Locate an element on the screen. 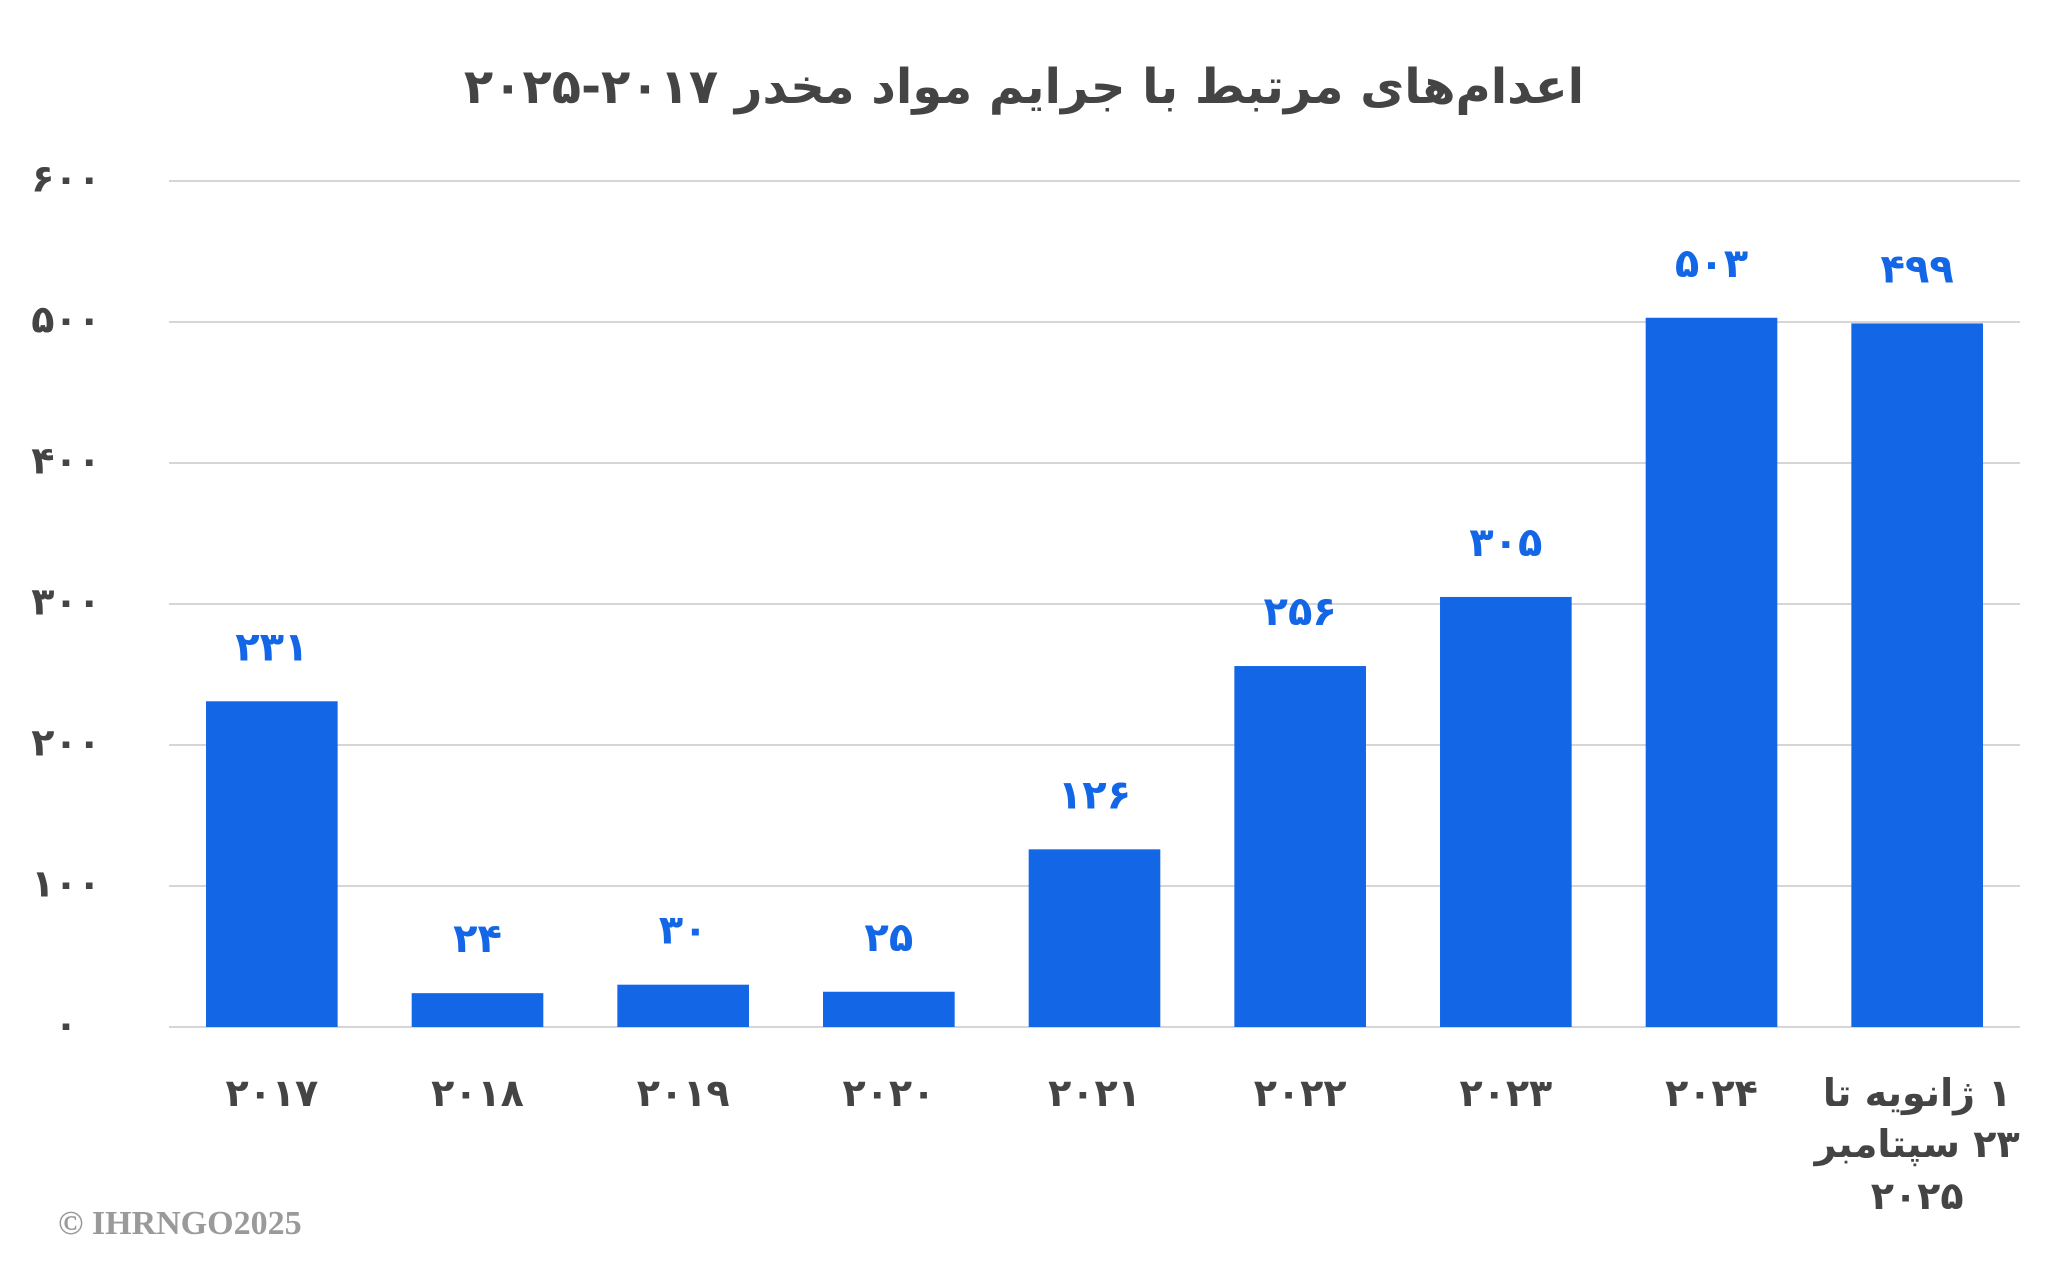  y-tick-label: ۳۰۰ is located at coordinates (66, 602).